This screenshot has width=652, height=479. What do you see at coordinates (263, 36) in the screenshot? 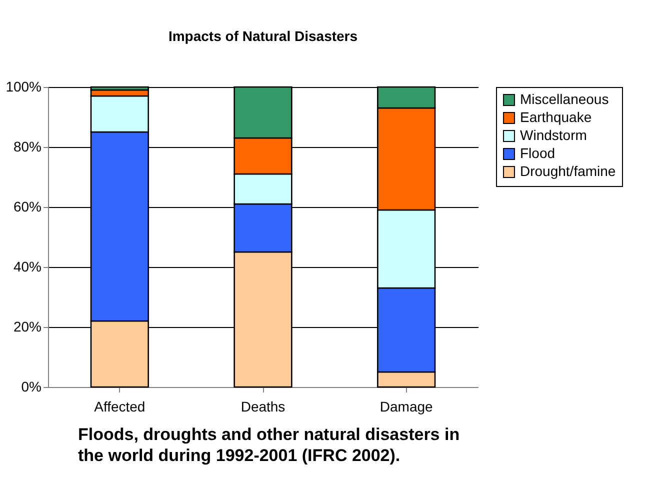
I see `chart-title: Impacts of Natural Disasters` at bounding box center [263, 36].